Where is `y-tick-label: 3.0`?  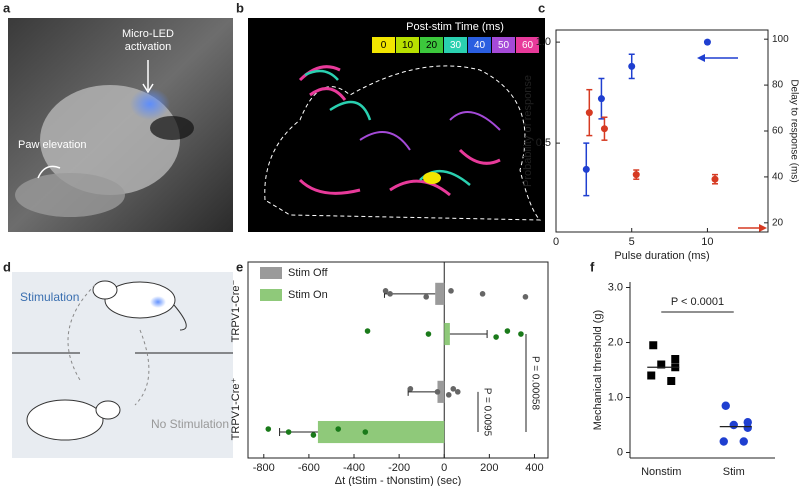
y-tick-label: 3.0 is located at coordinates (615, 287).